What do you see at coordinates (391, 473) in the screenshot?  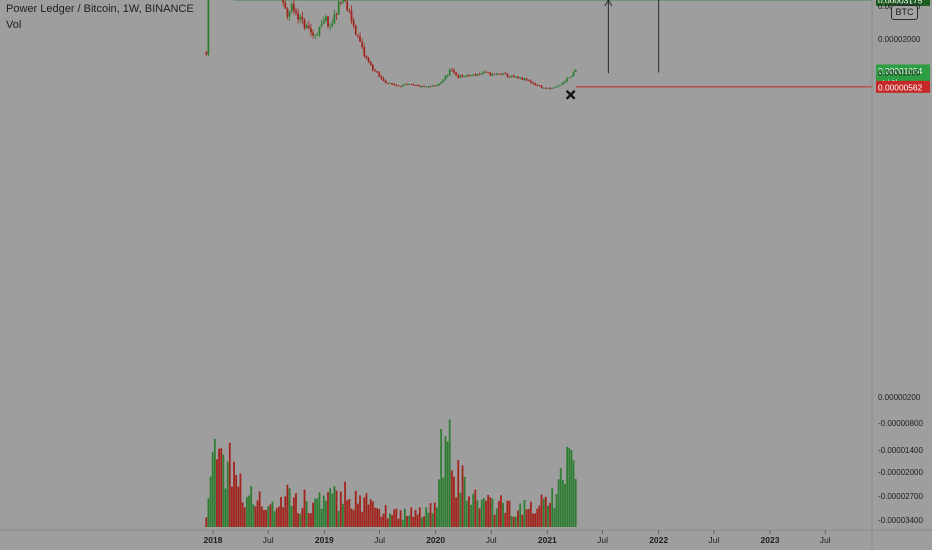 I see `volume-bars` at bounding box center [391, 473].